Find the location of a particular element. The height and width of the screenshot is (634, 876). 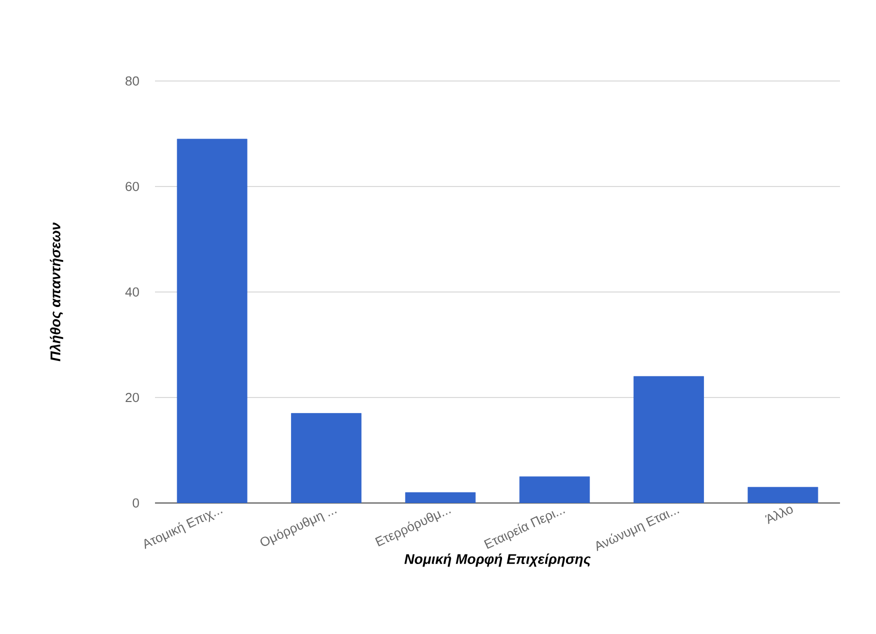

y-tick-label: 20 is located at coordinates (132, 397).